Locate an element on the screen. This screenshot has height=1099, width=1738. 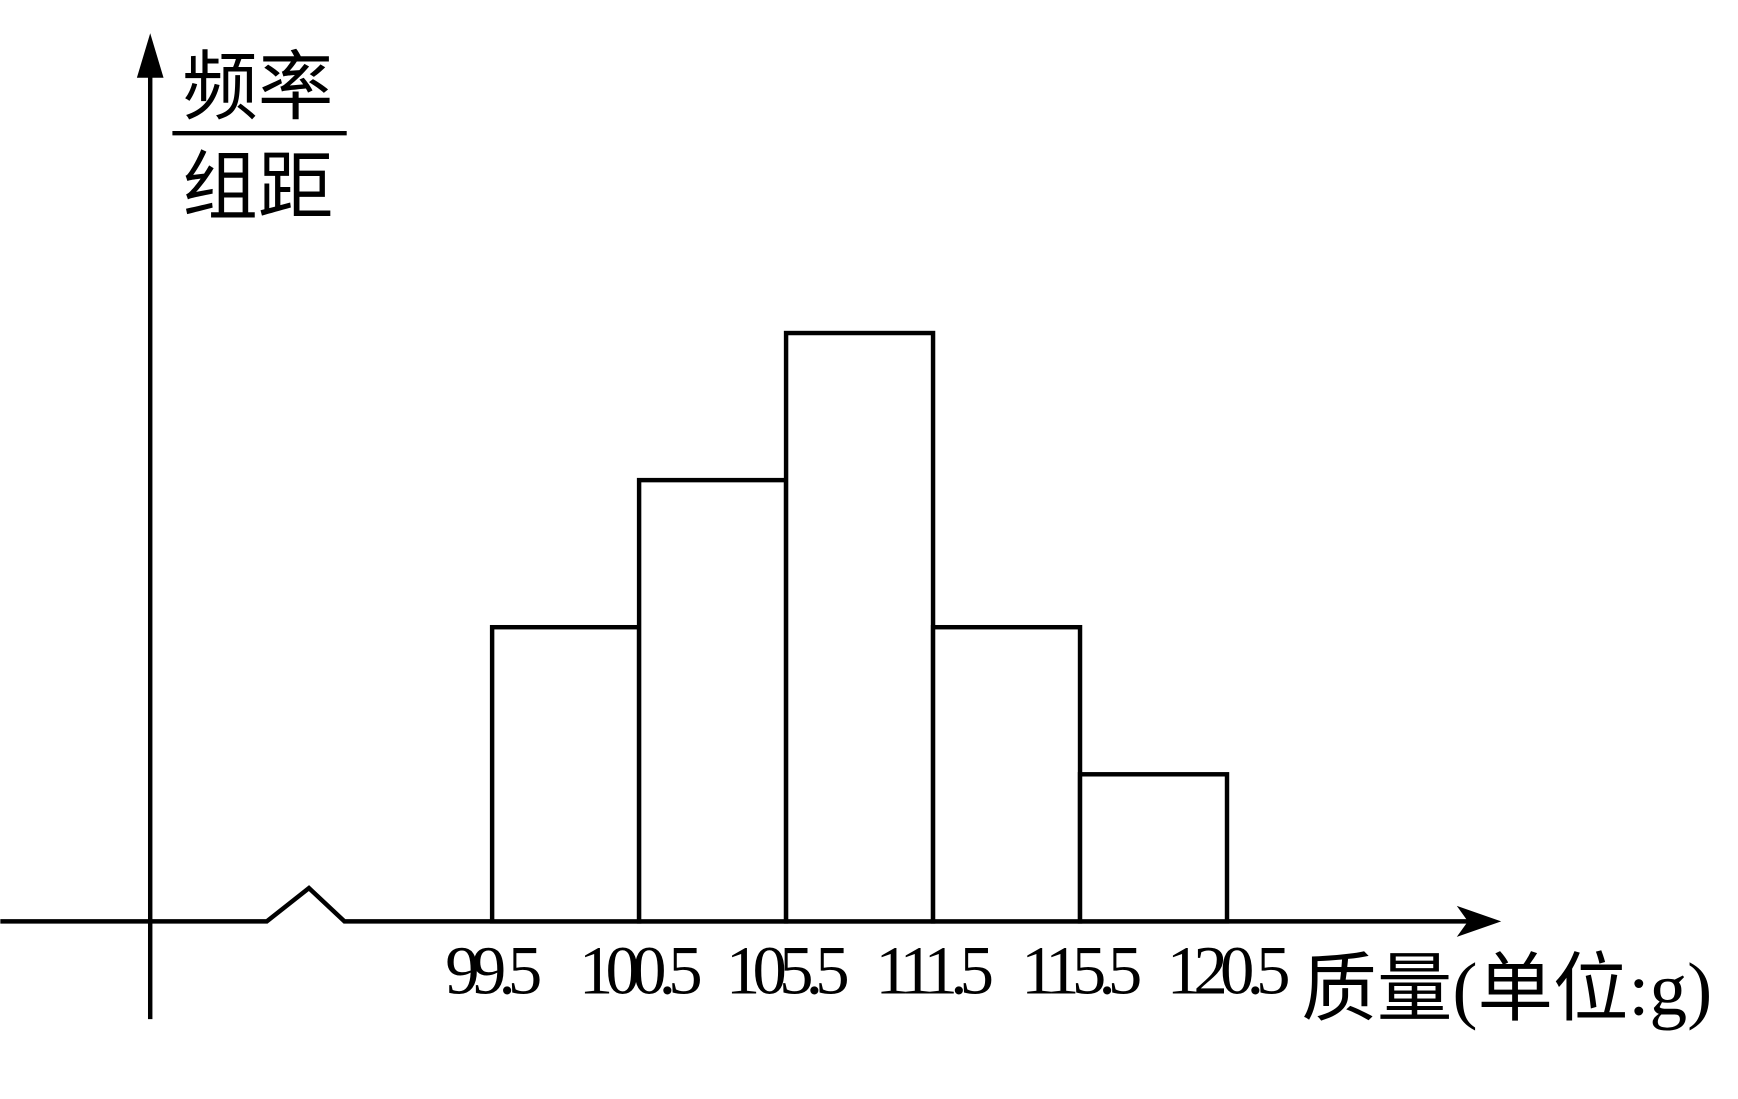
x-tick-label: 99.5 is located at coordinates (492, 971).